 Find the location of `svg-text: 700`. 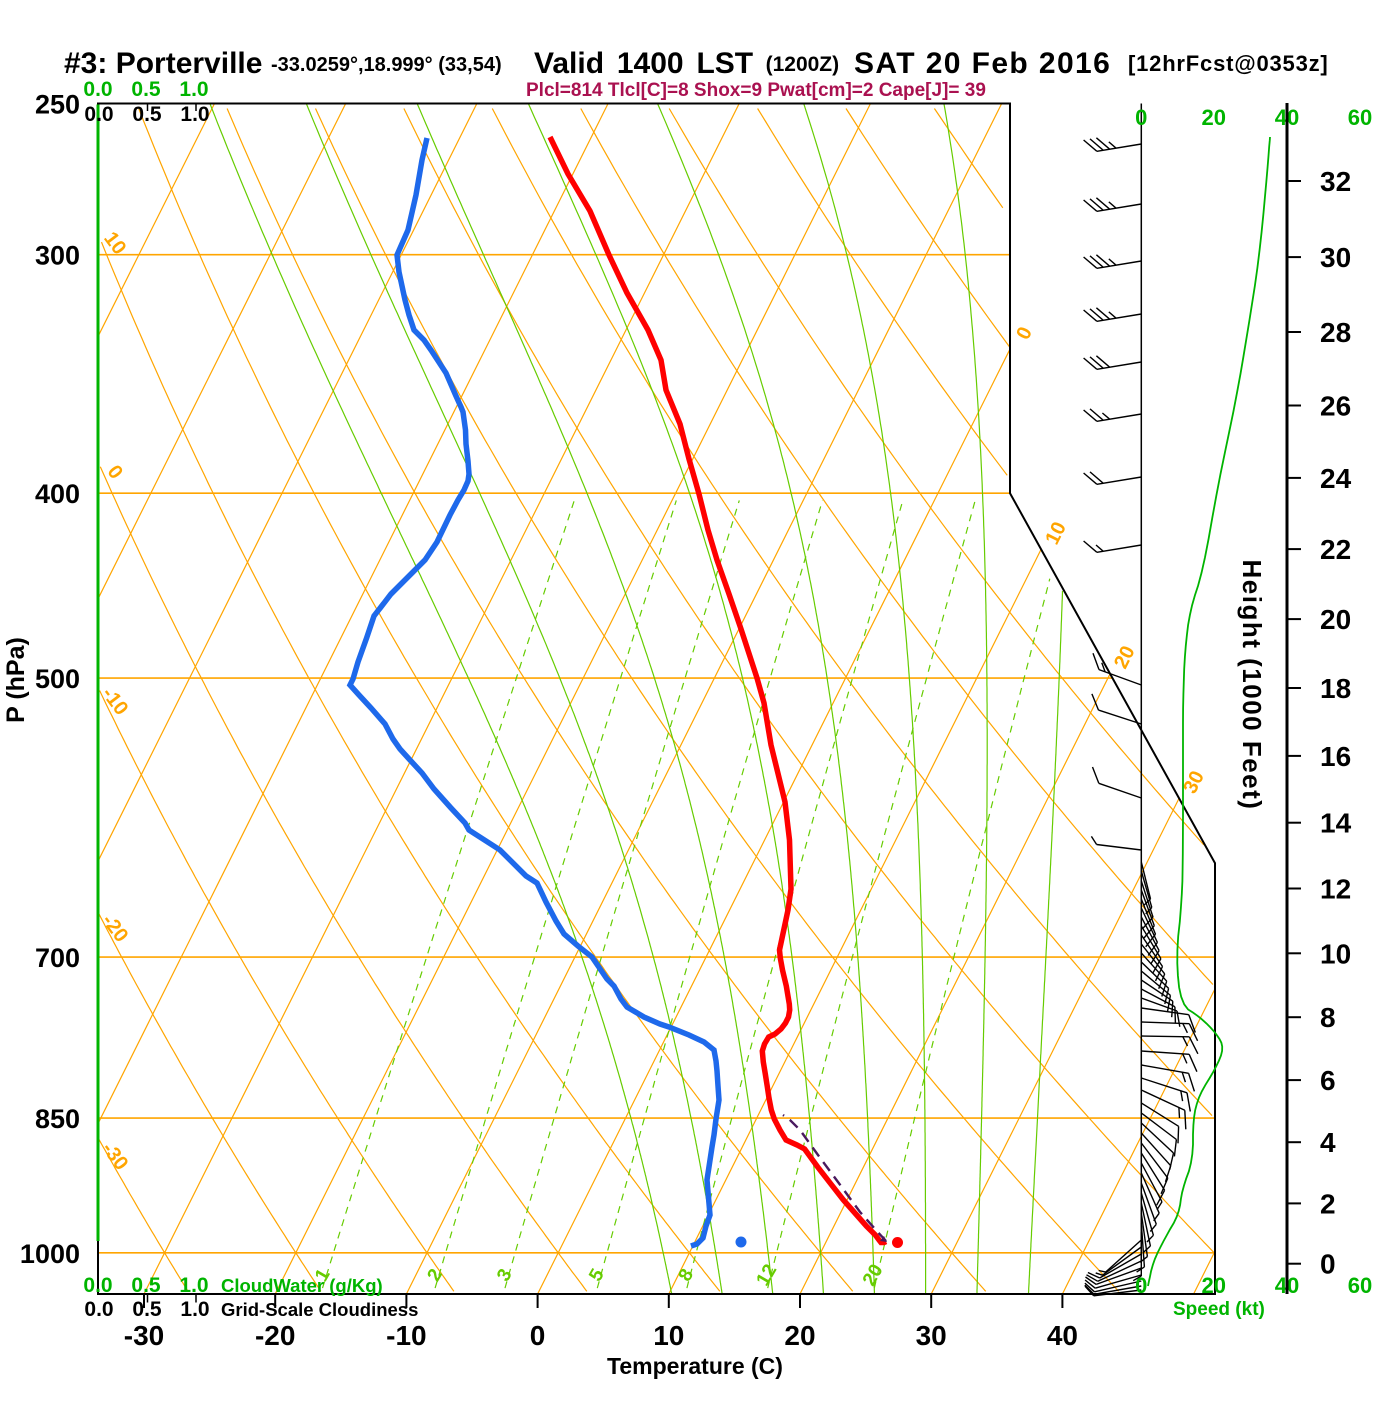

svg-text: 700 is located at coordinates (57, 958).